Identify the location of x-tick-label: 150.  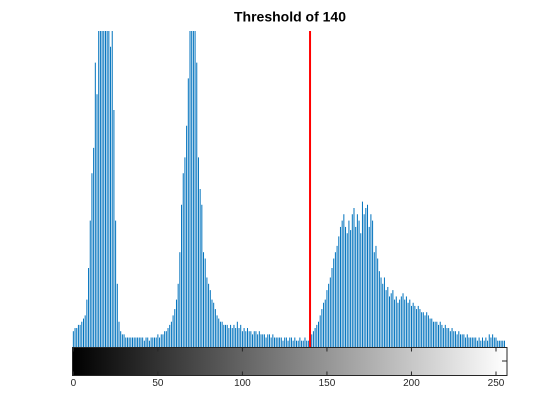
(327, 383).